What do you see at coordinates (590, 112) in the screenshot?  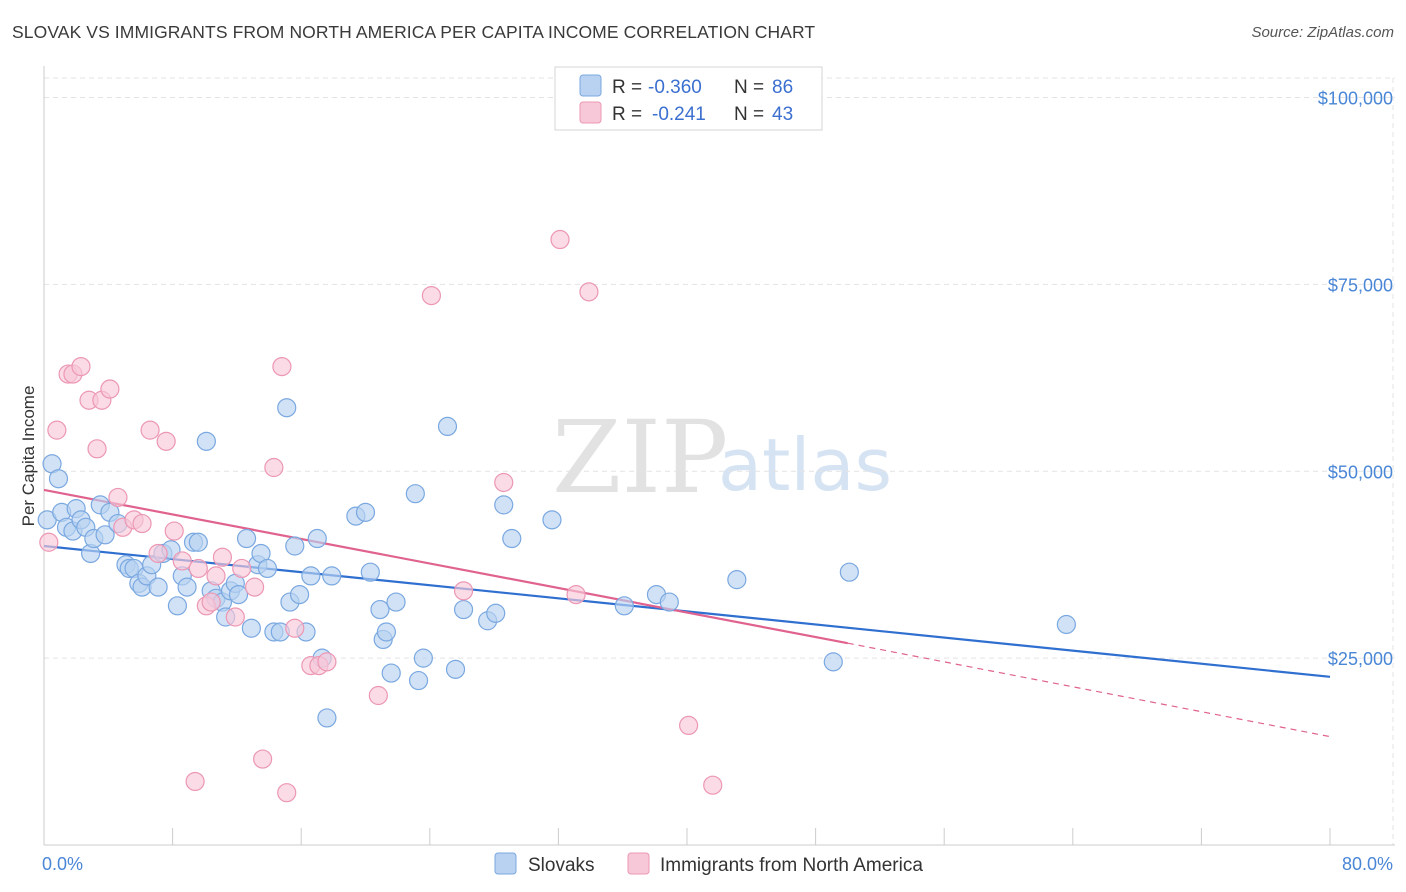 I see `legend-swatch-immigrants` at bounding box center [590, 112].